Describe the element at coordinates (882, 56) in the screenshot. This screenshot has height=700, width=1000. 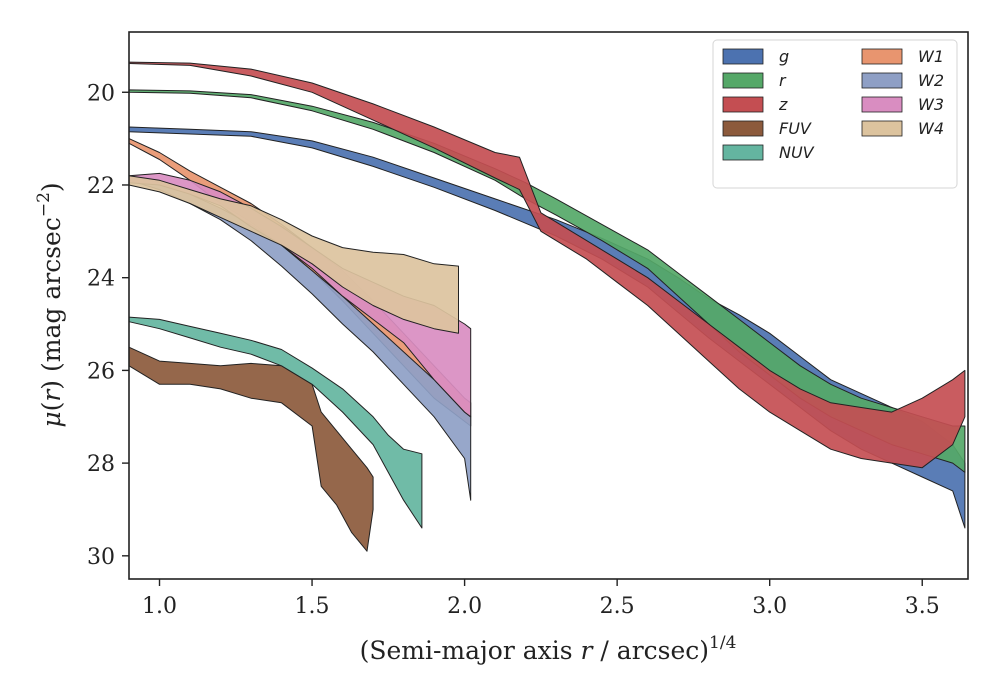
I see `legend-swatch-w1` at that location.